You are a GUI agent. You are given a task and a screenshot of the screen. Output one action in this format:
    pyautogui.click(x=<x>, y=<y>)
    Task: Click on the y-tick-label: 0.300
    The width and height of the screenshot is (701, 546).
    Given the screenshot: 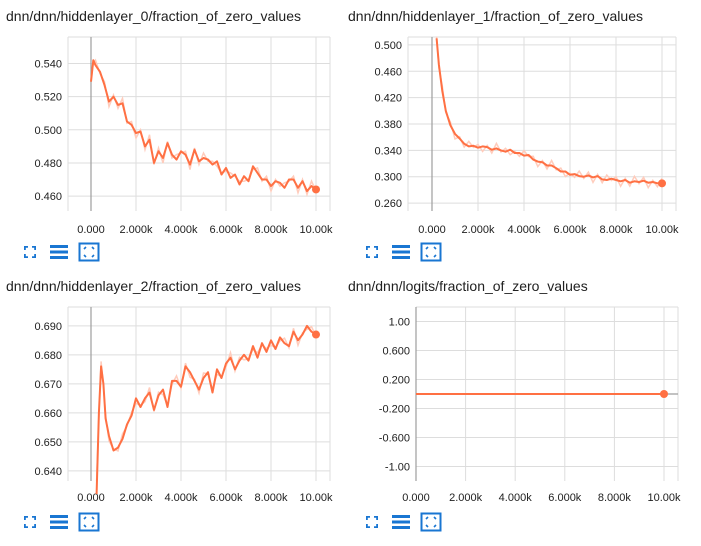 What is the action you would take?
    pyautogui.click(x=388, y=178)
    